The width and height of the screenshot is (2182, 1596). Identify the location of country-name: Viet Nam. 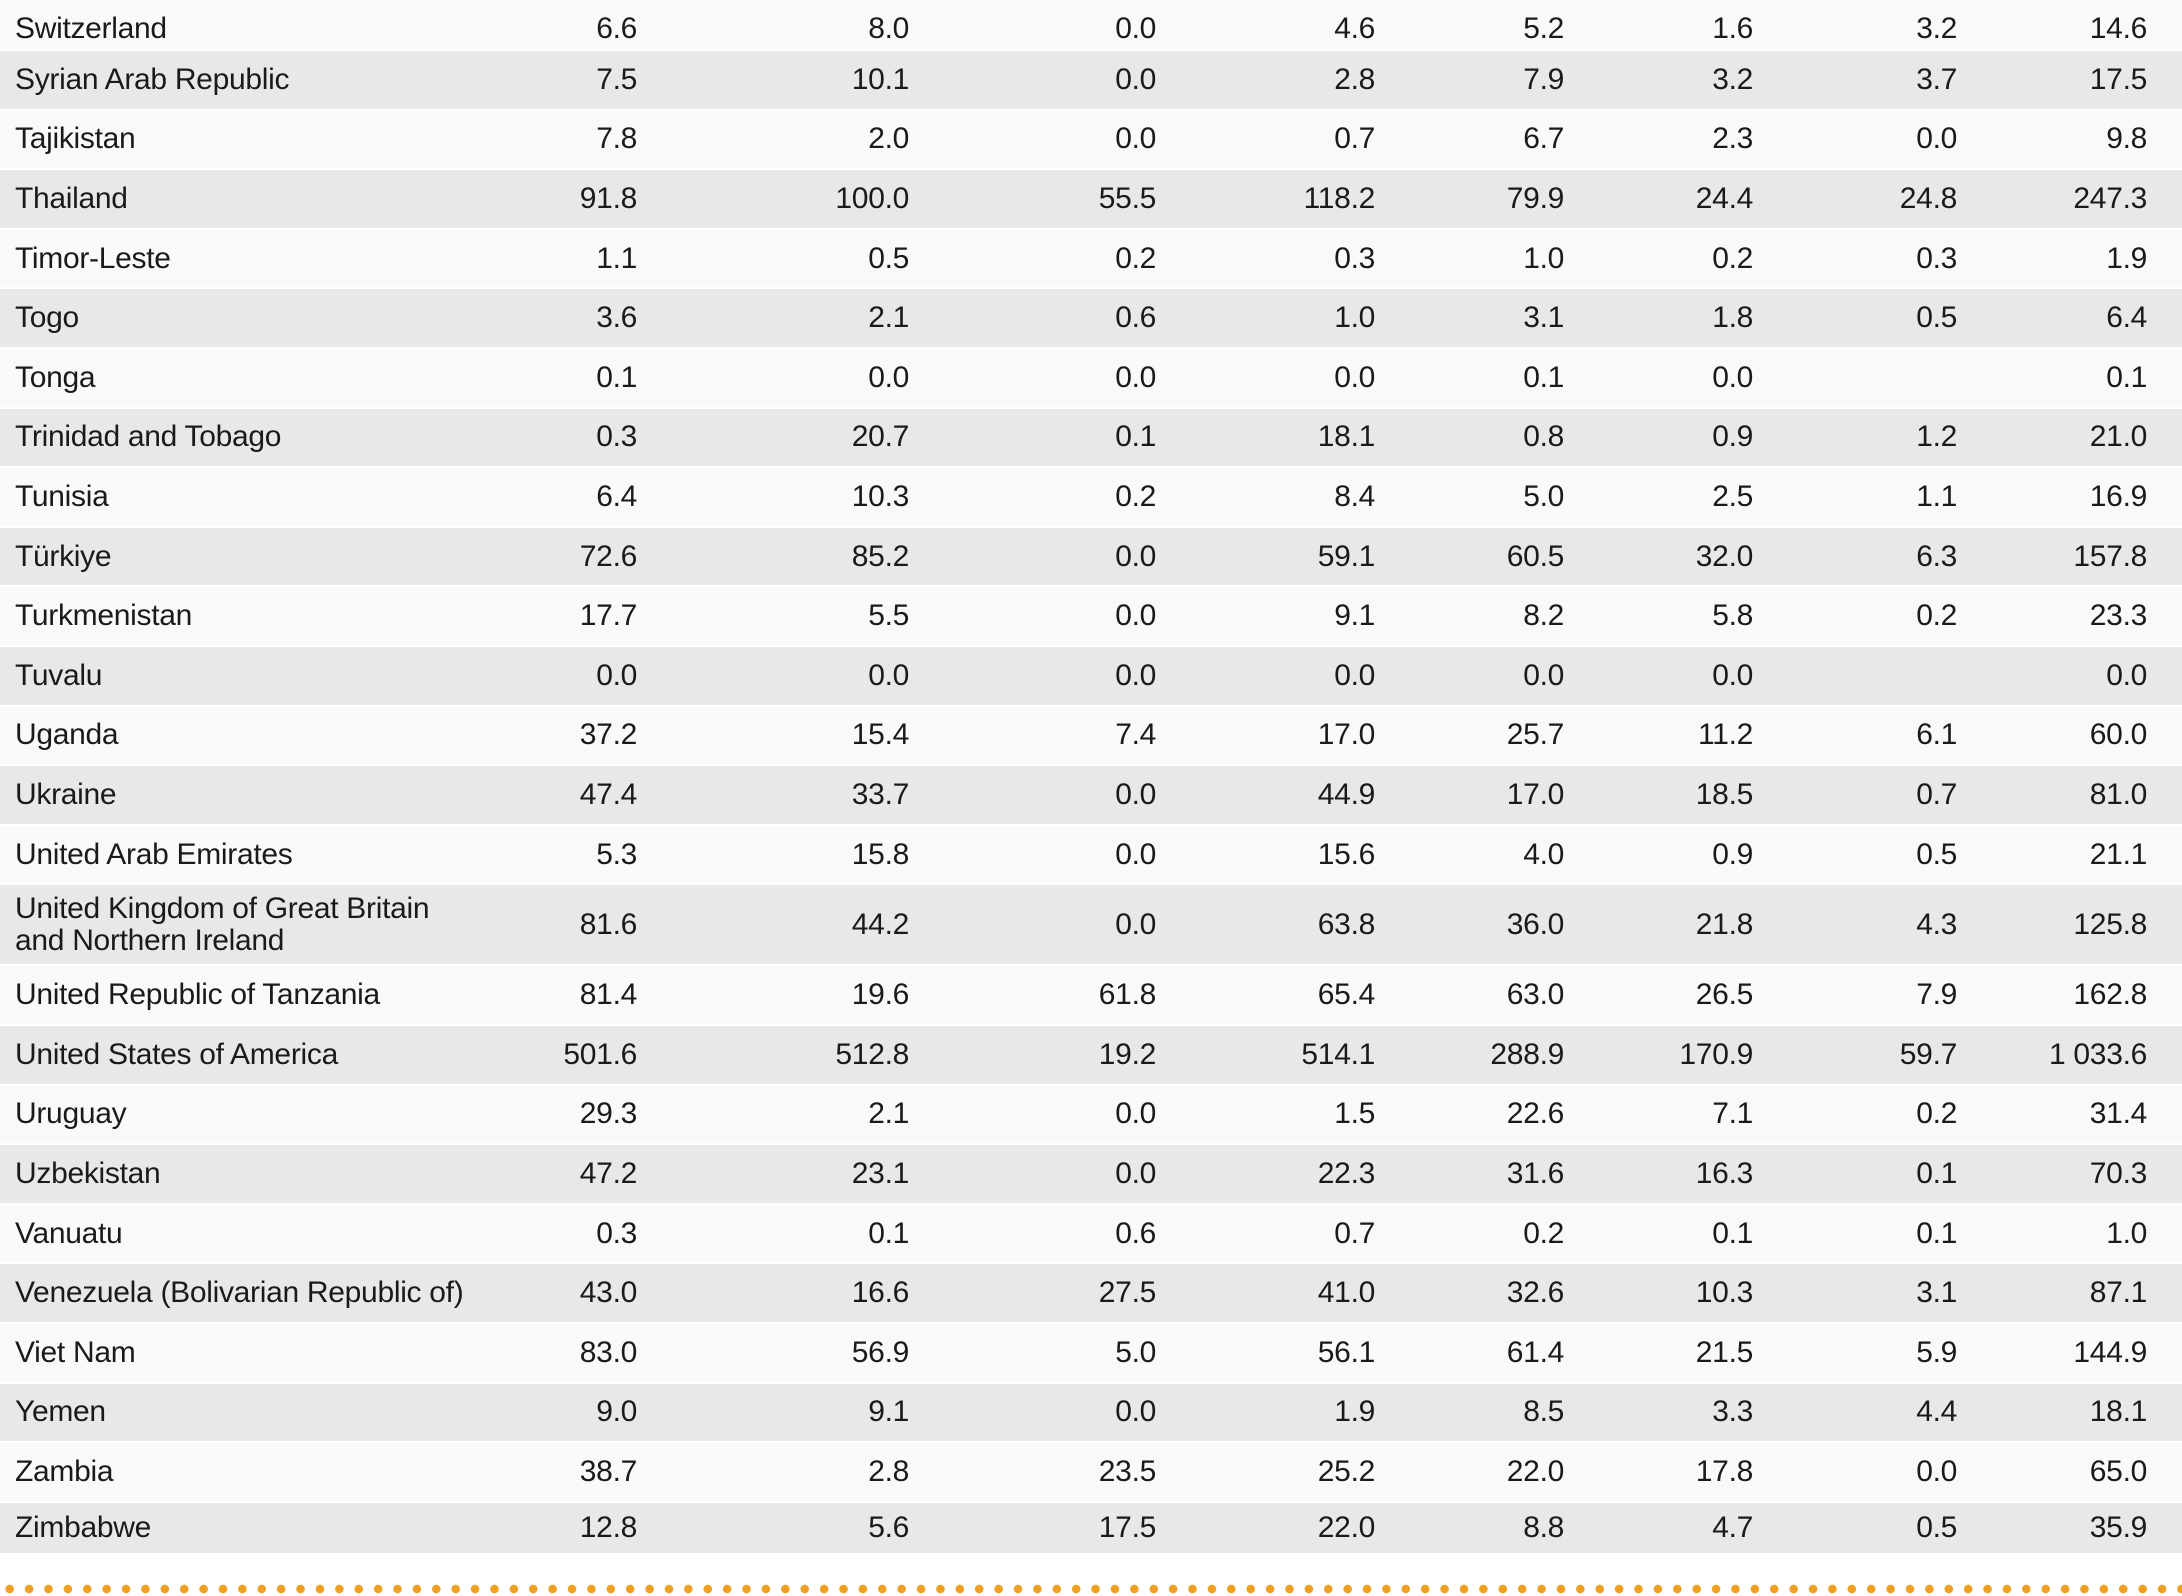
(75, 1352).